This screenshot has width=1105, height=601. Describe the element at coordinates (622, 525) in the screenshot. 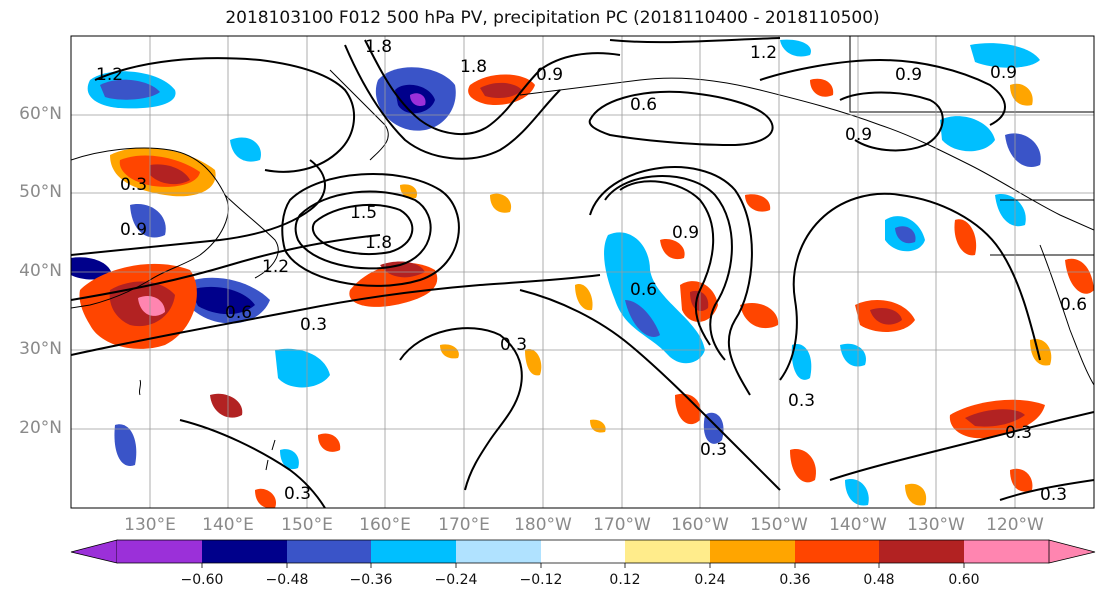

I see `lon-label: 170°W` at that location.